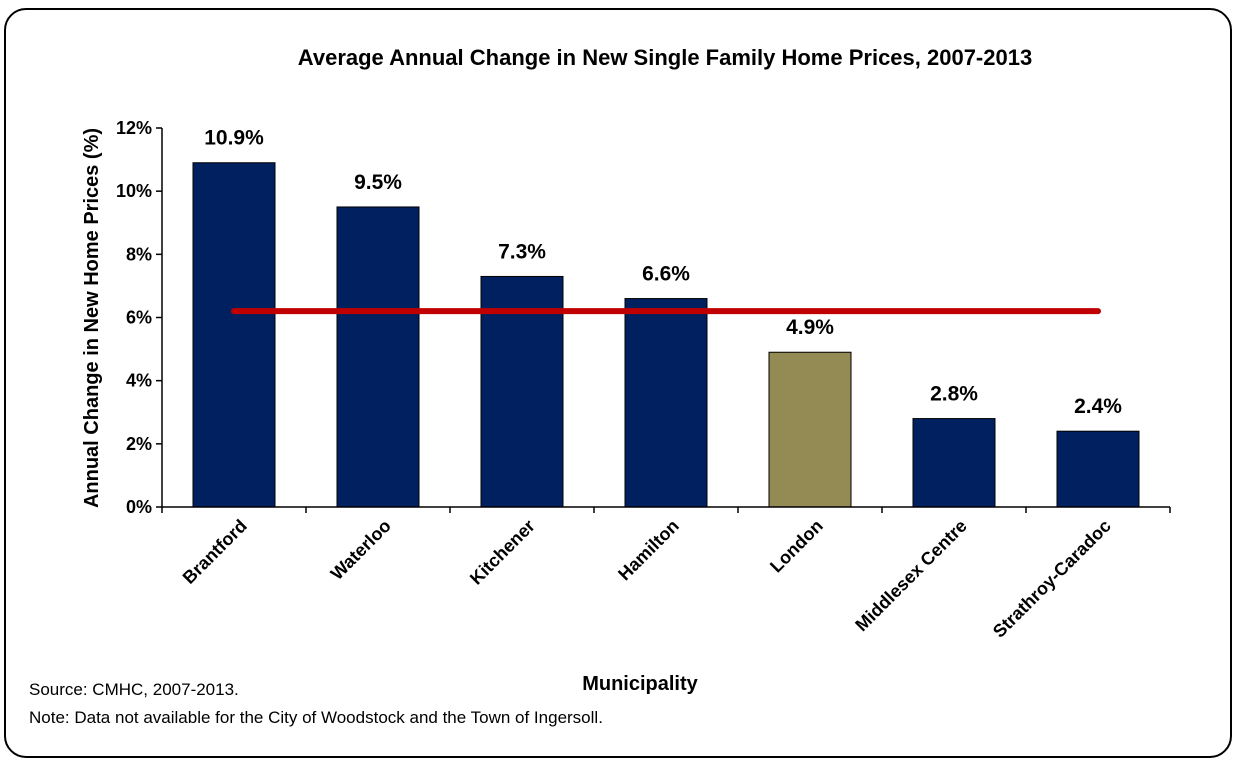 This screenshot has width=1239, height=763. Describe the element at coordinates (648, 550) in the screenshot. I see `x-tick-label: Hamilton` at that location.